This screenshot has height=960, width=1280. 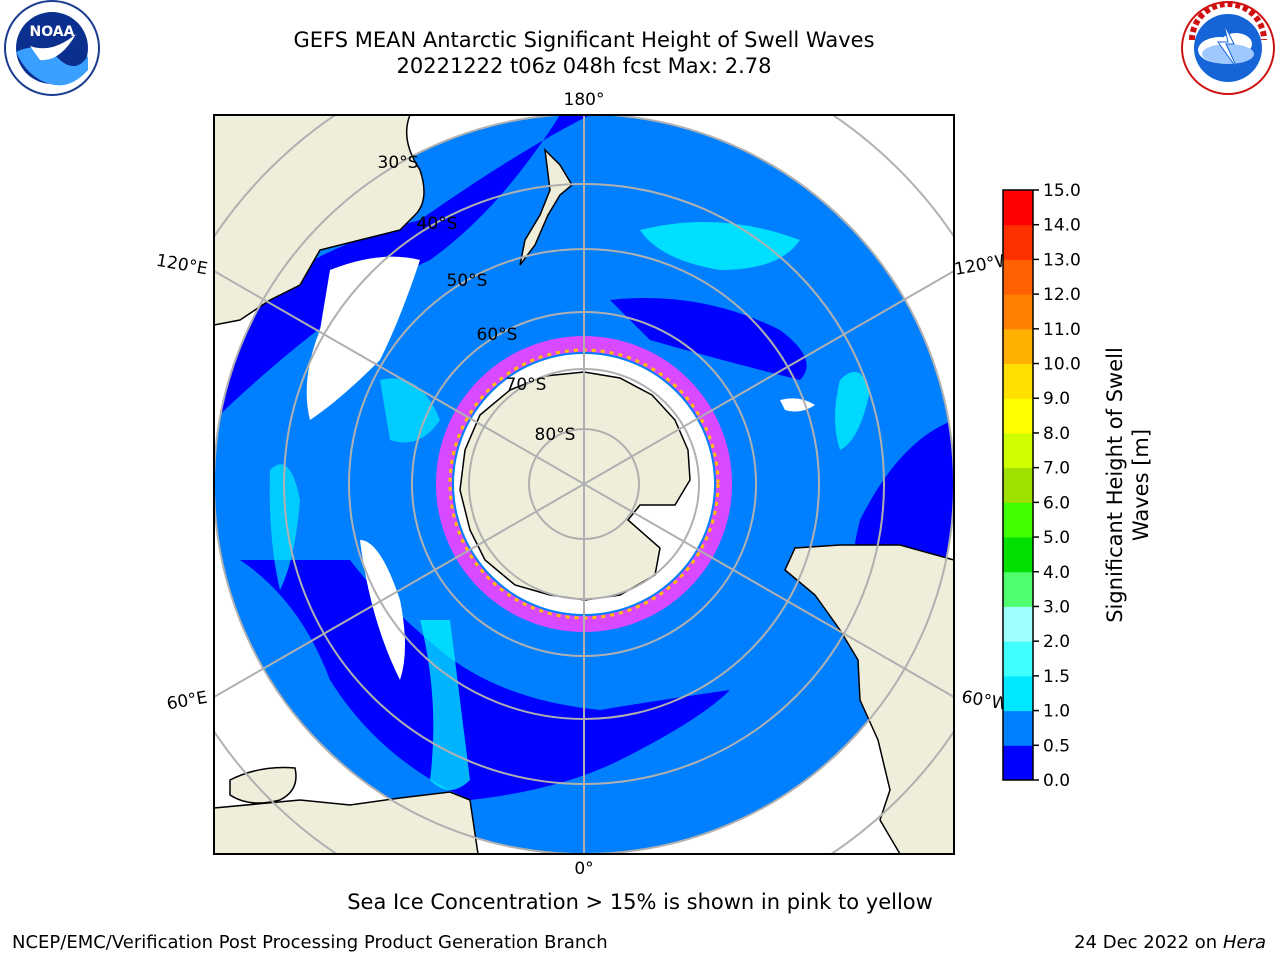 I want to click on no-data-patch, so click(x=363, y=338).